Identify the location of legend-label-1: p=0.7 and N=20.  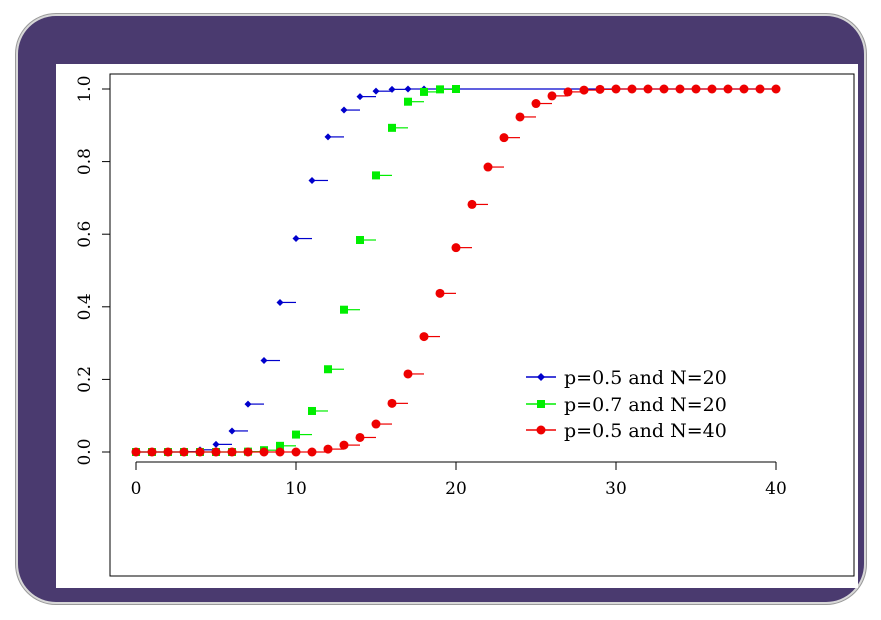
(645, 405).